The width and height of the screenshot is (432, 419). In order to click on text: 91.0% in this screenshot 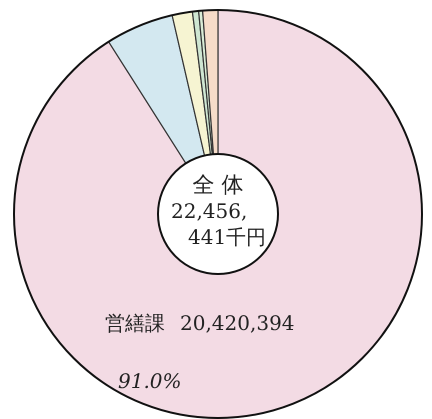, I will do `click(150, 381)`.